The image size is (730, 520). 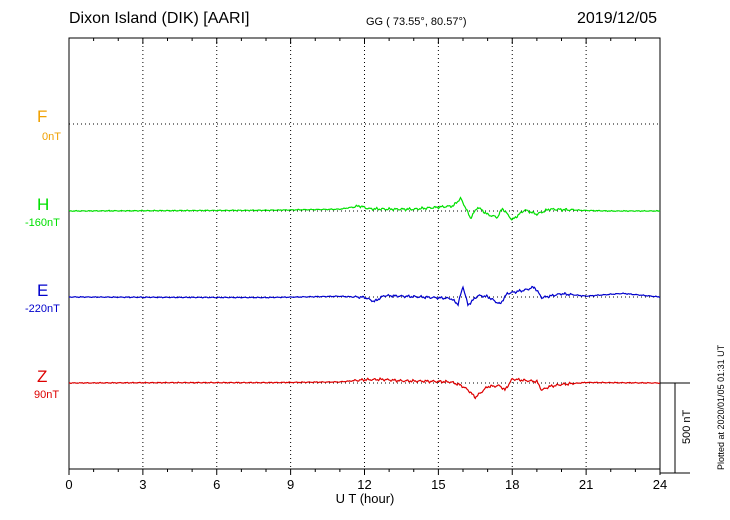 I want to click on baseline-label-e: -220nT, so click(x=42, y=309).